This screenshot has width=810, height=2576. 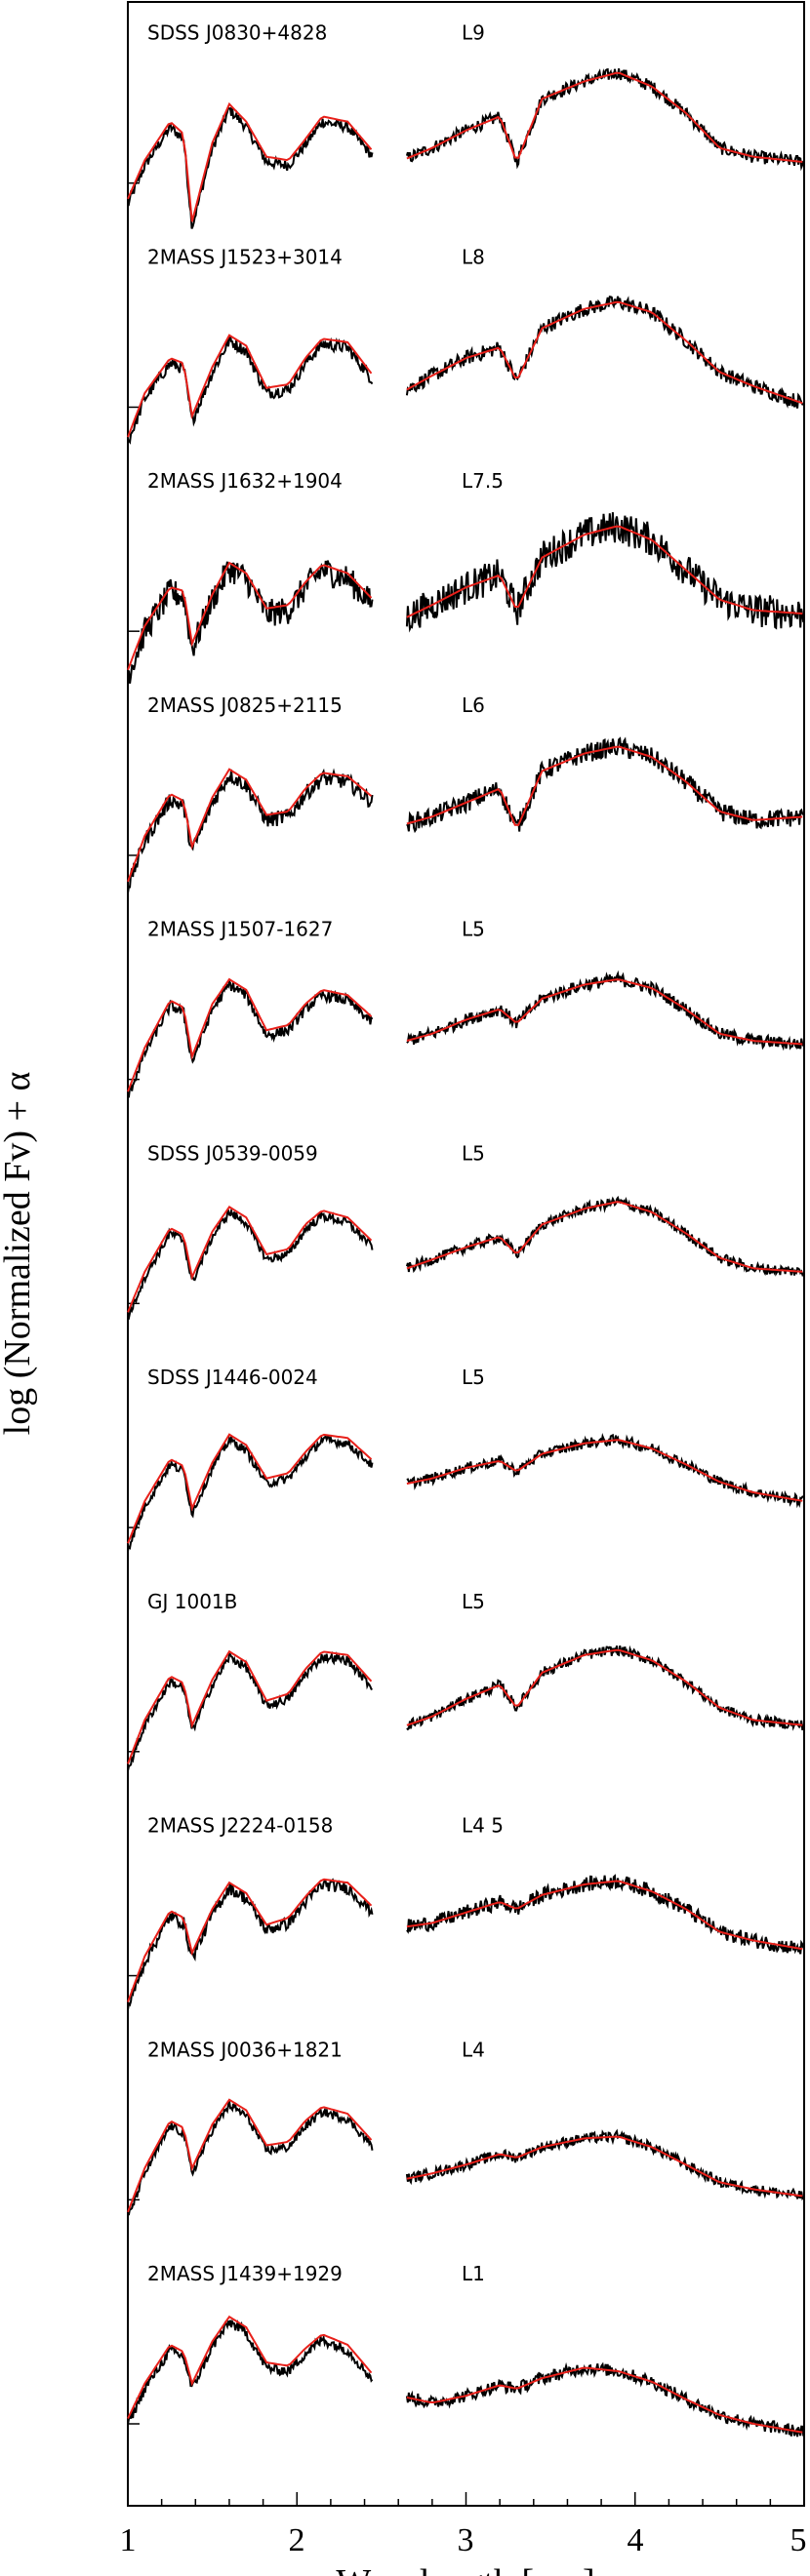 I want to click on spectrum-panel: 2MASS J1632+1904 L7.5, so click(x=466, y=576).